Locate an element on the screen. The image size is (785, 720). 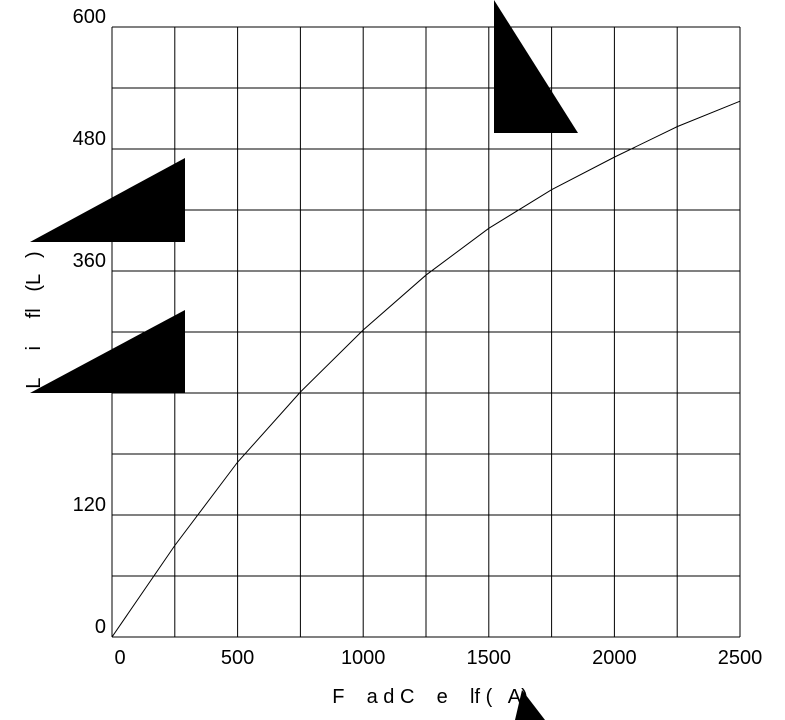
y-axis-label: L i fl (L ) is located at coordinates (34, 319).